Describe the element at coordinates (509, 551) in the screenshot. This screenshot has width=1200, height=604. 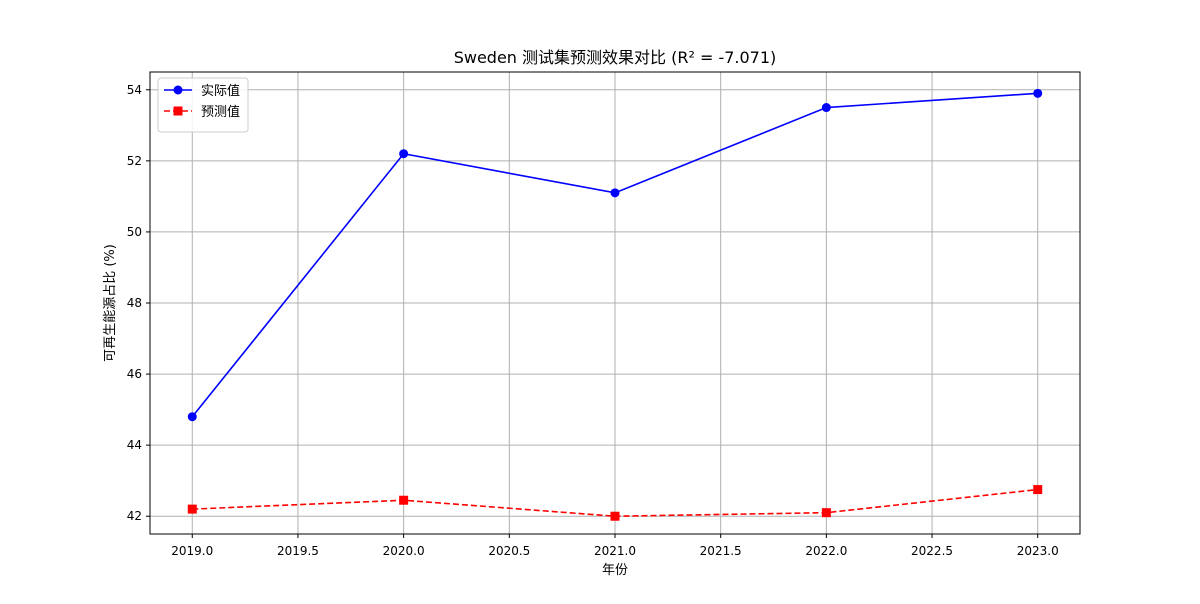
I see `x-tick-label: 2020.5` at that location.